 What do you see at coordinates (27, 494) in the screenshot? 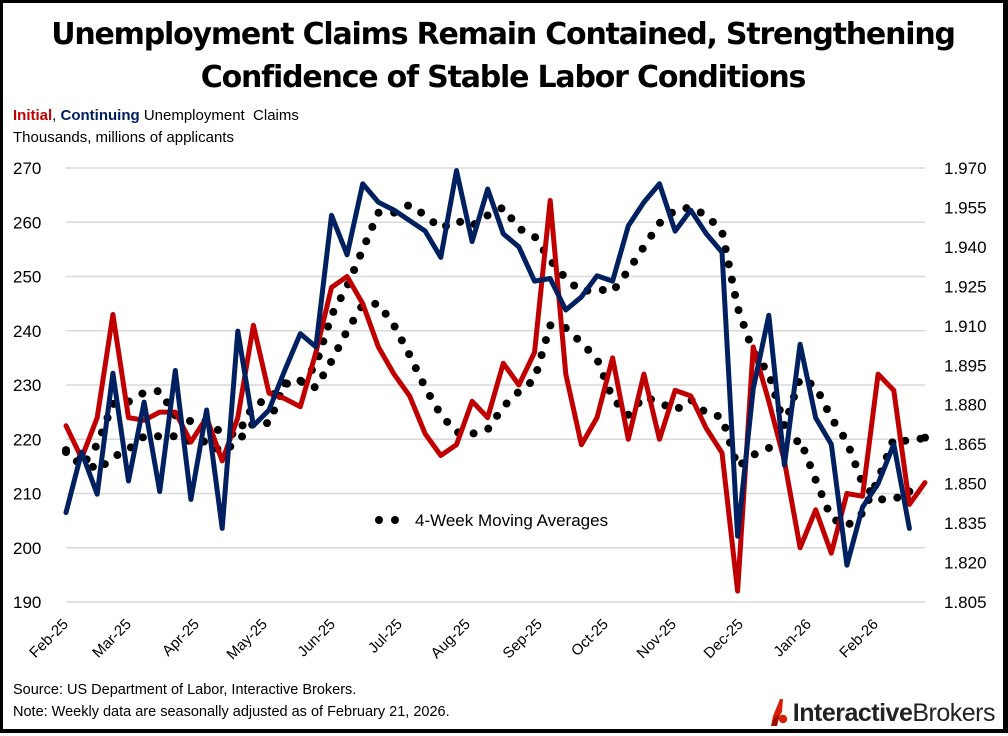
I see `left-axis-tick-label: 210` at bounding box center [27, 494].